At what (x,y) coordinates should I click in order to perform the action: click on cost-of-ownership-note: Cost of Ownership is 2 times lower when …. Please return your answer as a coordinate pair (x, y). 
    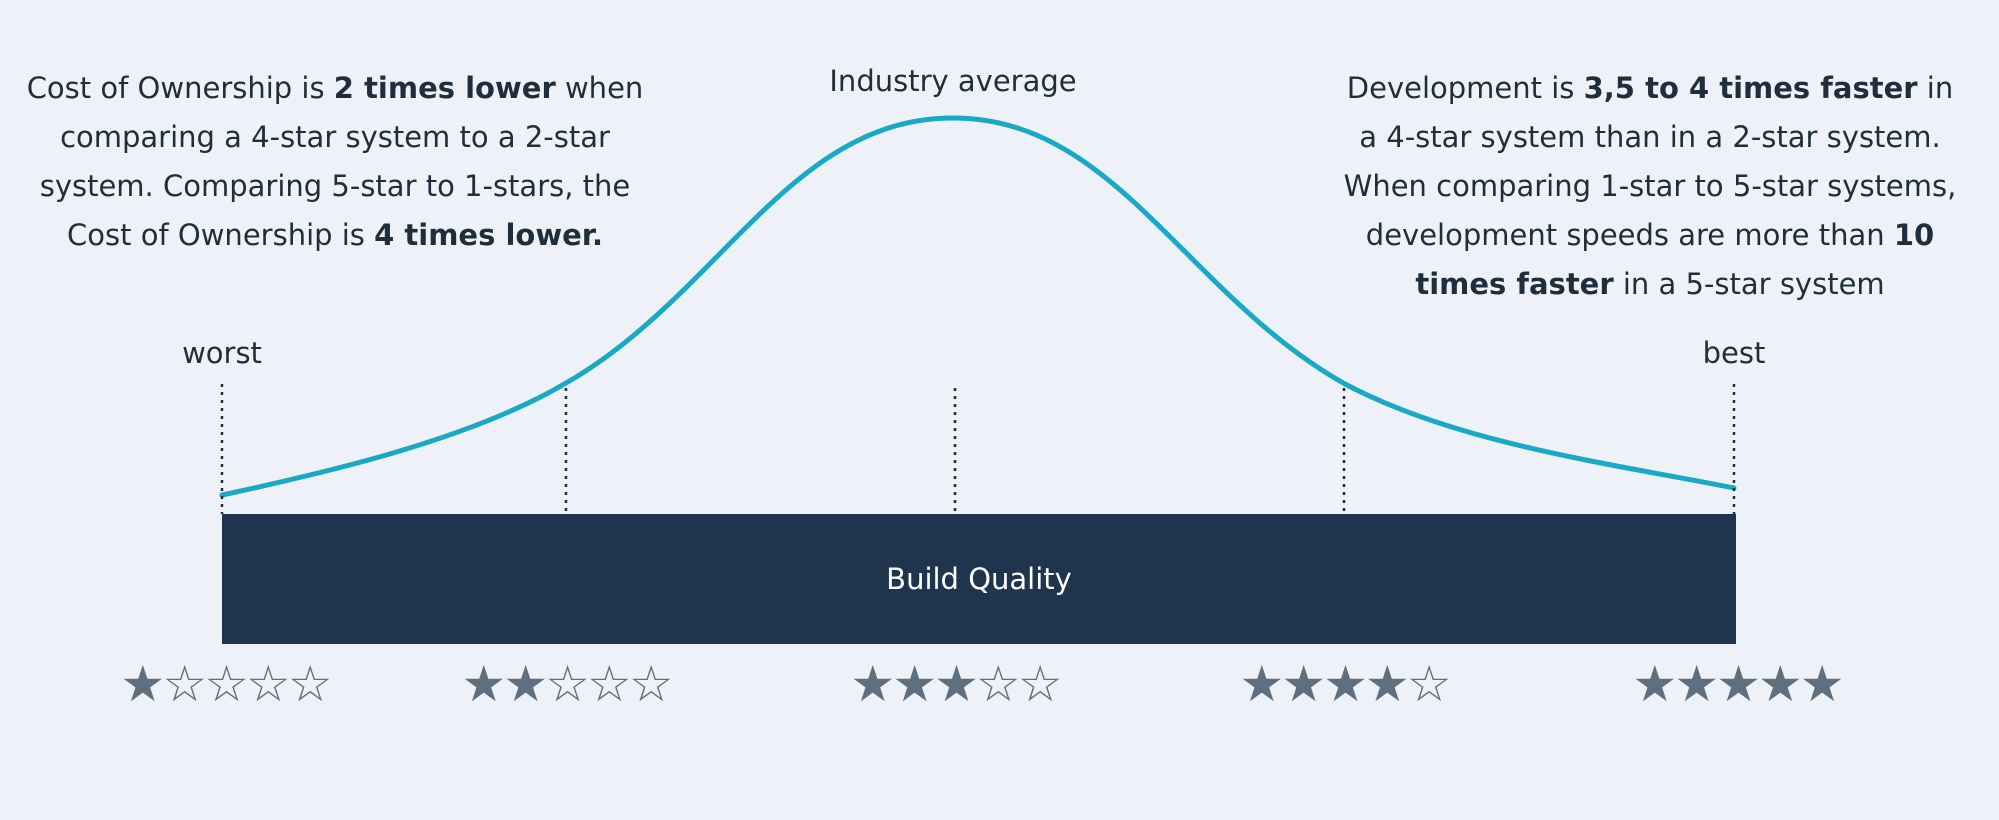
    Looking at the image, I should click on (335, 162).